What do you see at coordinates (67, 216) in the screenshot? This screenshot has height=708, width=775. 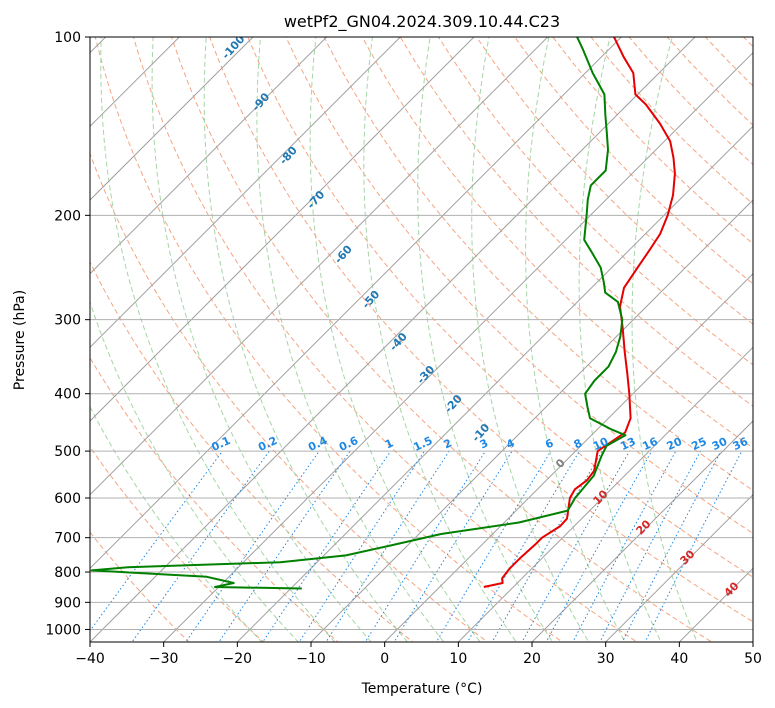 I see `y-tick-label: 200` at bounding box center [67, 216].